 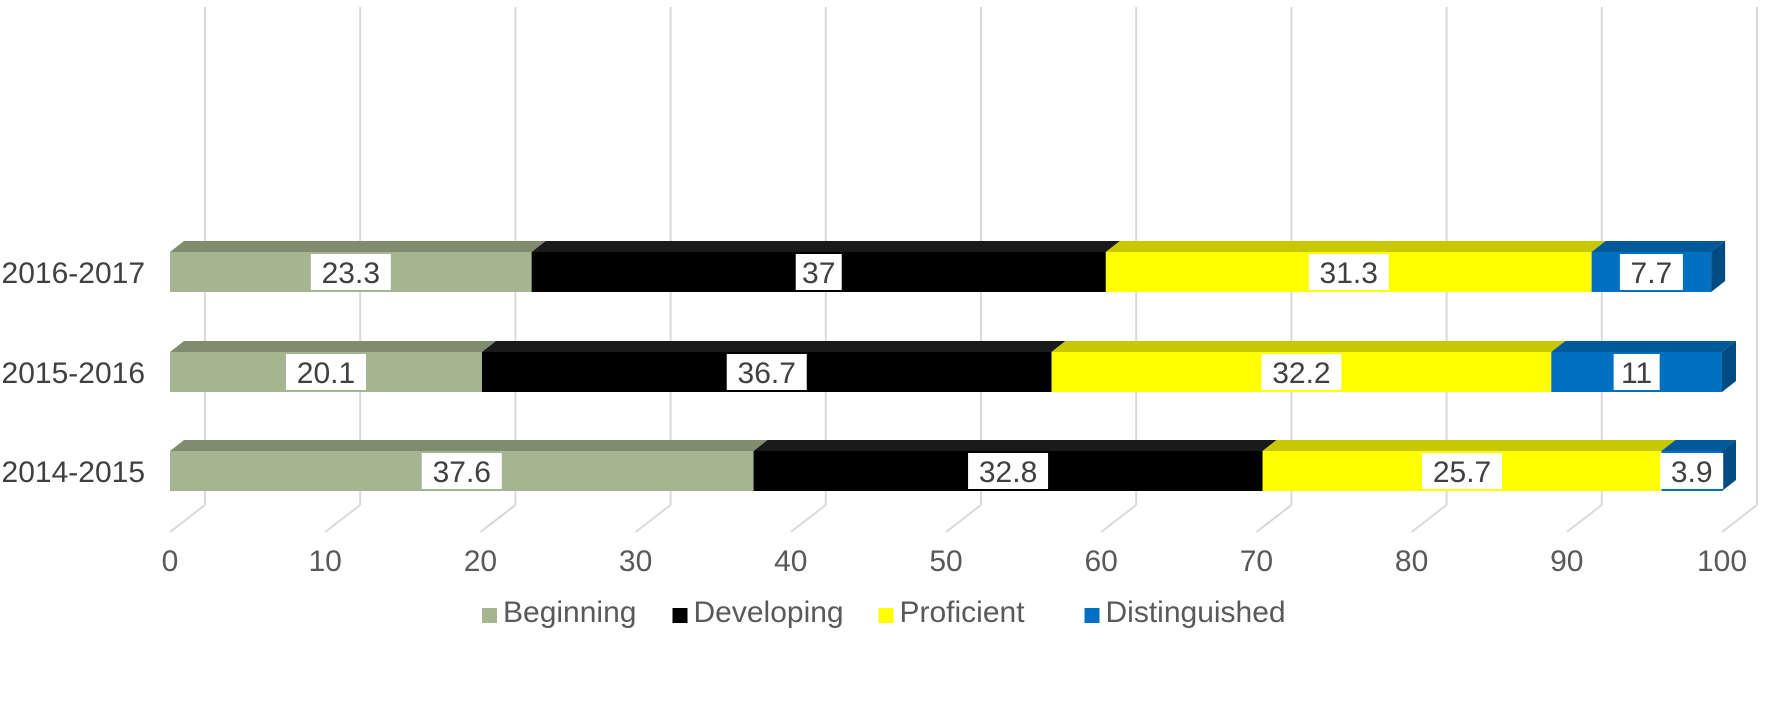 What do you see at coordinates (480, 561) in the screenshot?
I see `x-tick-label: 20` at bounding box center [480, 561].